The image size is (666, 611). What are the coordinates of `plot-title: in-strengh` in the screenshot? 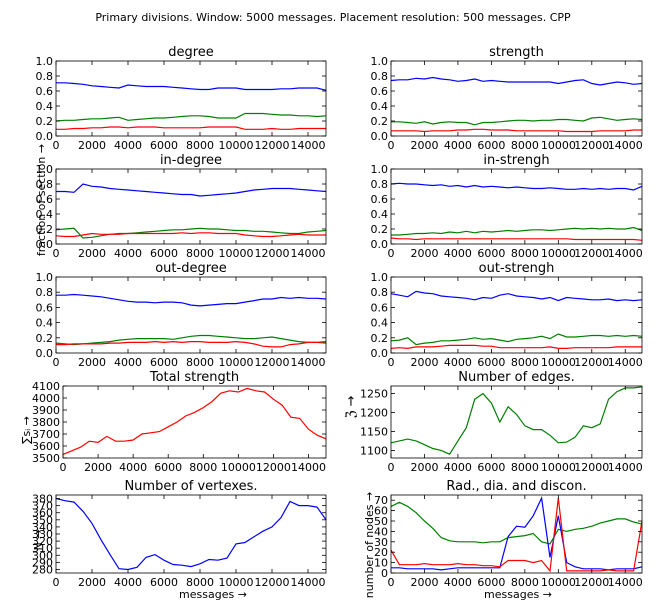 It's located at (516, 160).